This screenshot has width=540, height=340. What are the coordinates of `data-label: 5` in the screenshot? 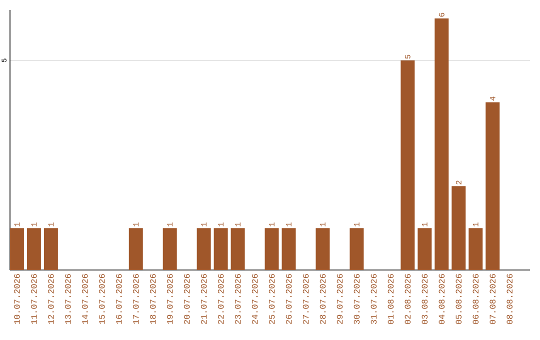 It's located at (407, 56).